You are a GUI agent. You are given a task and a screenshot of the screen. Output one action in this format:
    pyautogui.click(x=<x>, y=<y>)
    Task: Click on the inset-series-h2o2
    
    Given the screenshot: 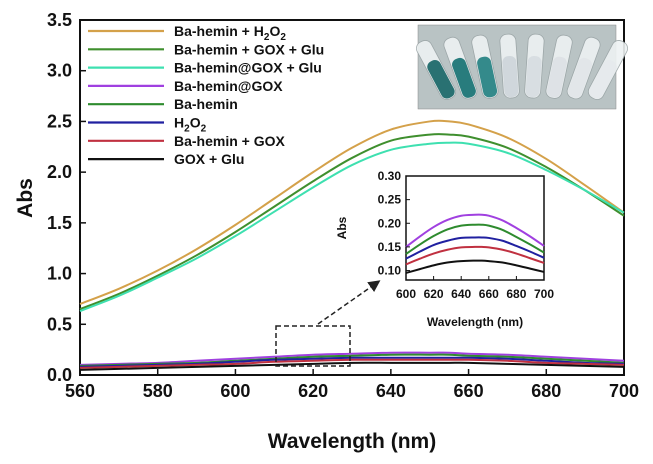 What is the action you would take?
    pyautogui.click(x=475, y=248)
    